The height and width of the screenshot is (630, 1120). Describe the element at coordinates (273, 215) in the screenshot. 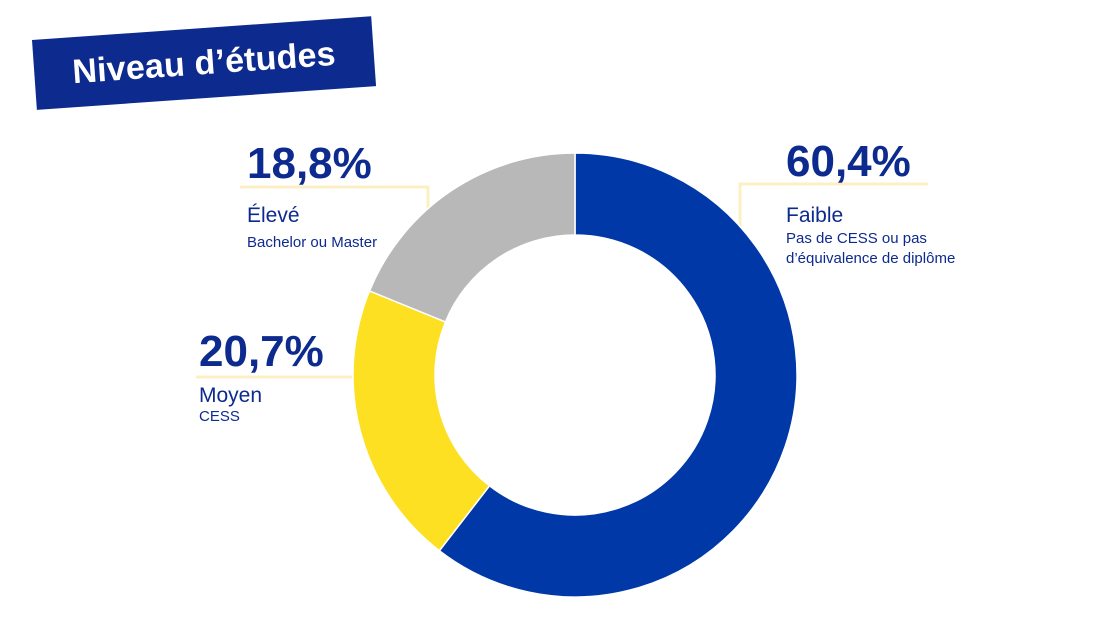

I see `slice-category-eleve: Élevé` at that location.